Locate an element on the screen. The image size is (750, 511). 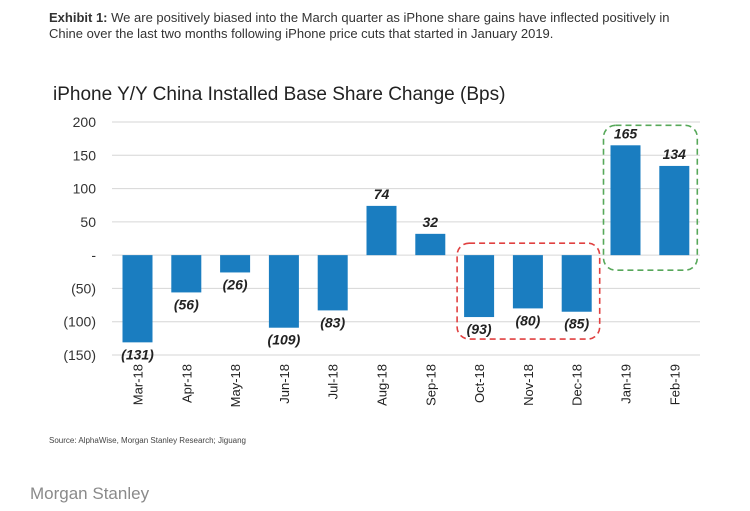
y-tick-label: 100 is located at coordinates (85, 189).